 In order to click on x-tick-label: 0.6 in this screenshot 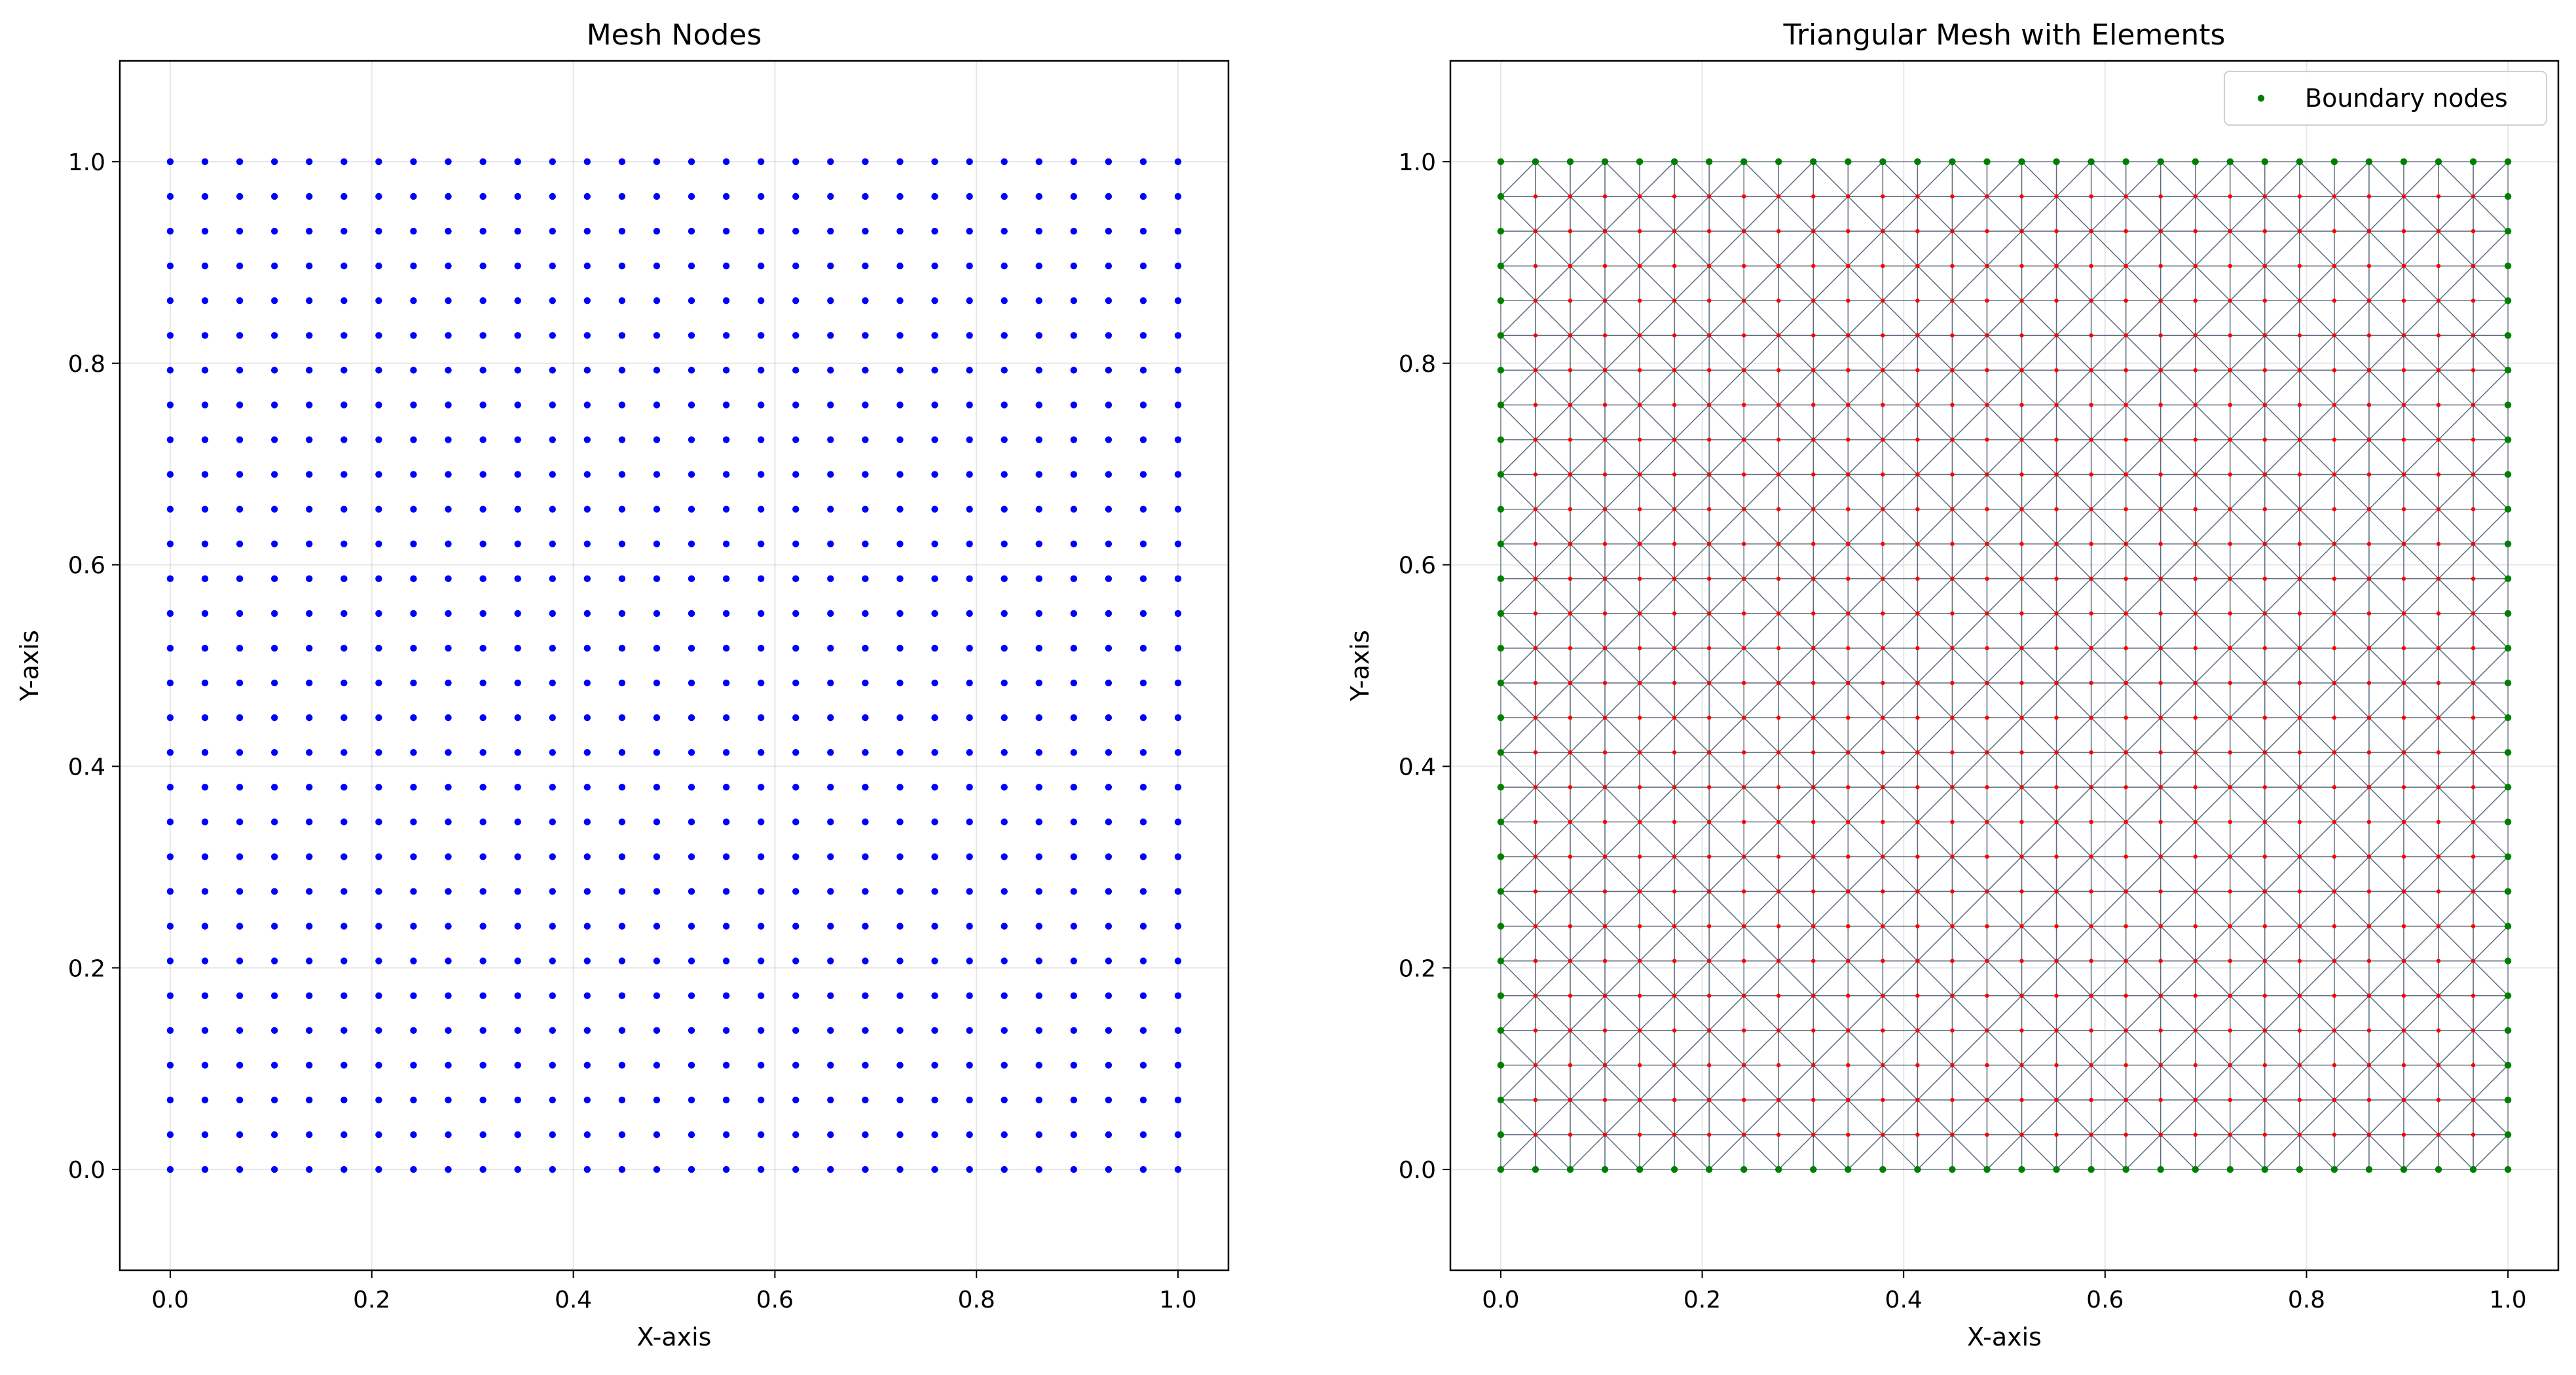, I will do `click(2105, 1300)`.